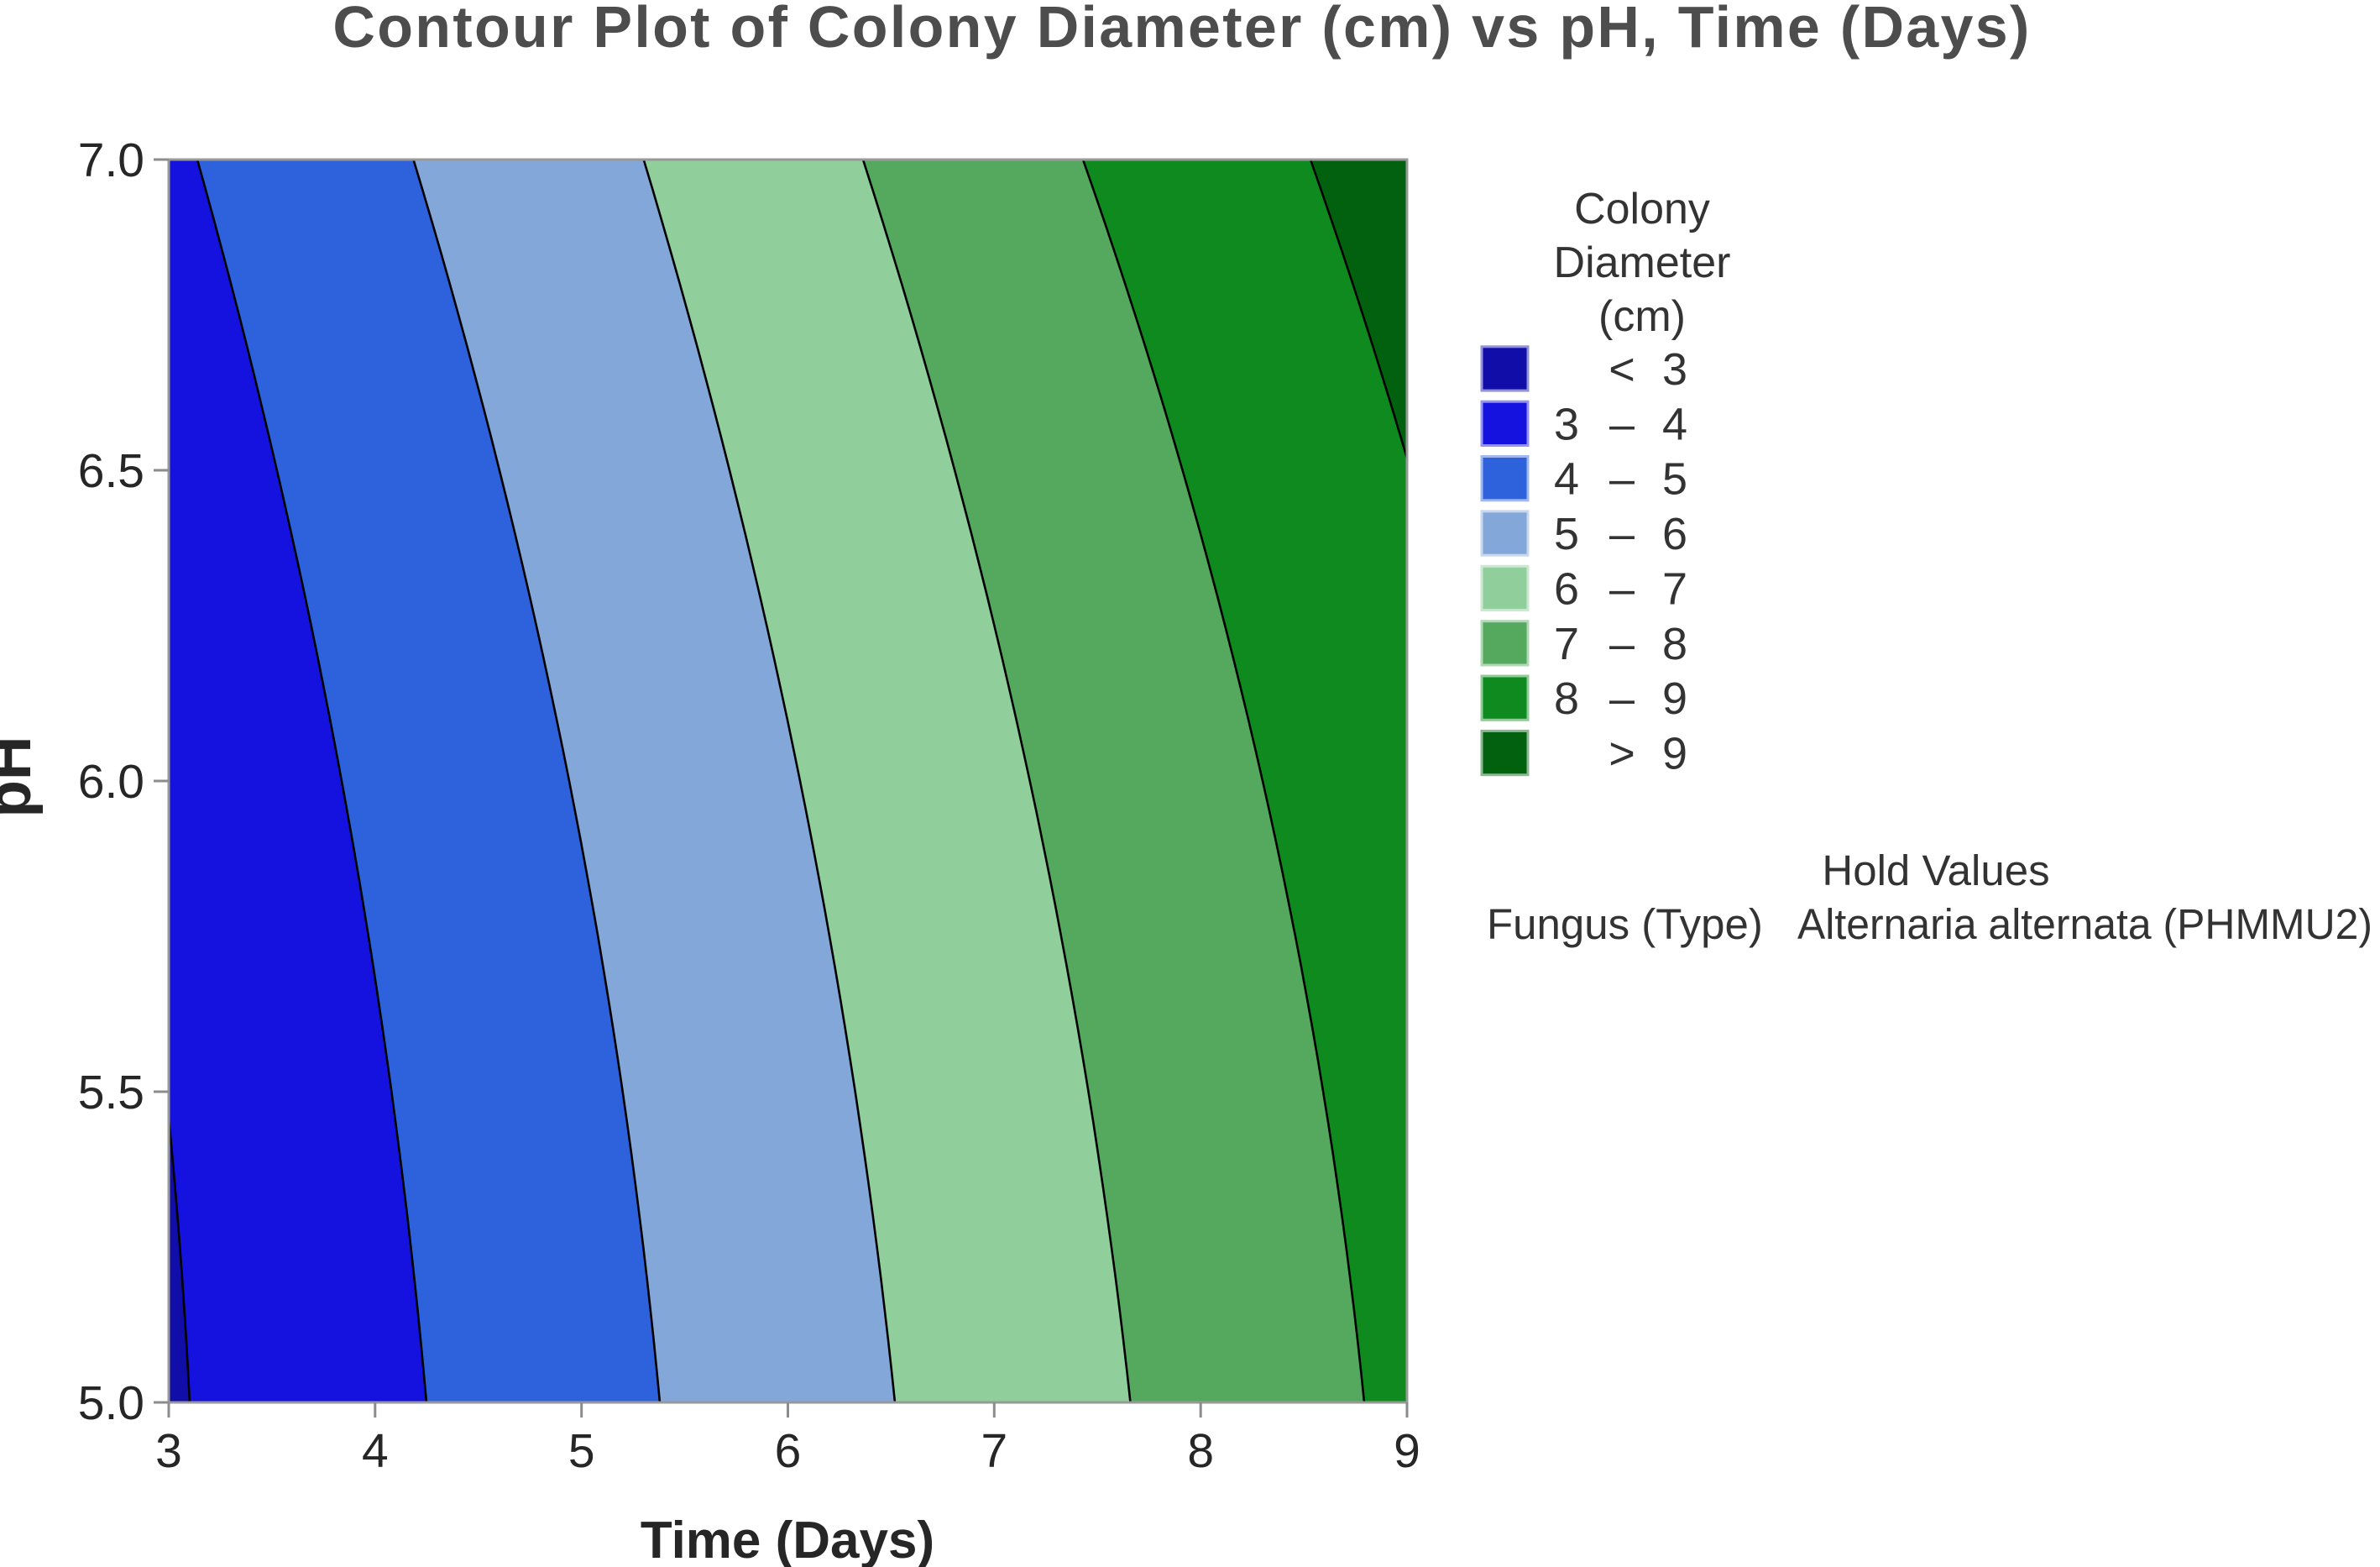 The image size is (2380, 1567). Describe the element at coordinates (111, 160) in the screenshot. I see `svg-text: 7.0` at that location.